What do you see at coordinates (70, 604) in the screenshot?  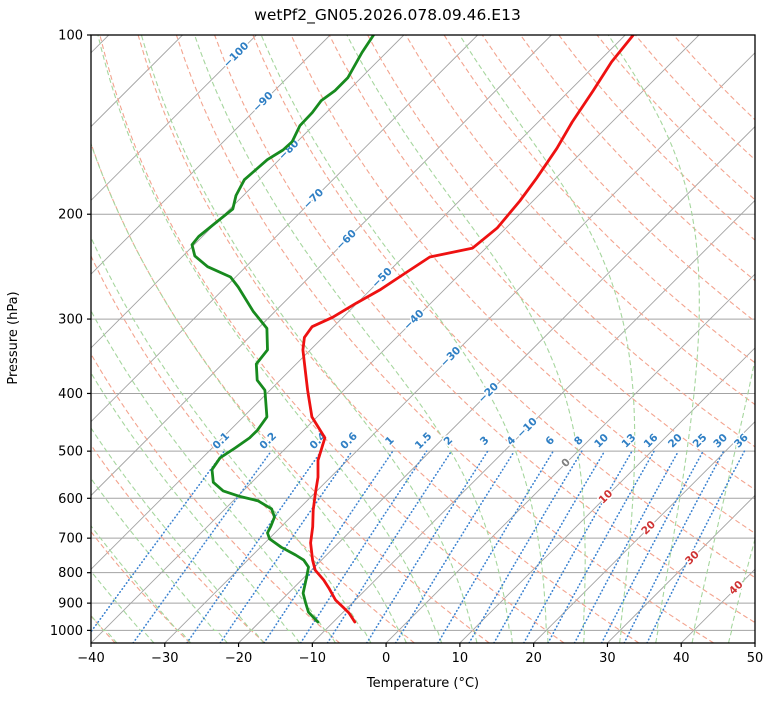 I see `svg-text: 900` at bounding box center [70, 604].